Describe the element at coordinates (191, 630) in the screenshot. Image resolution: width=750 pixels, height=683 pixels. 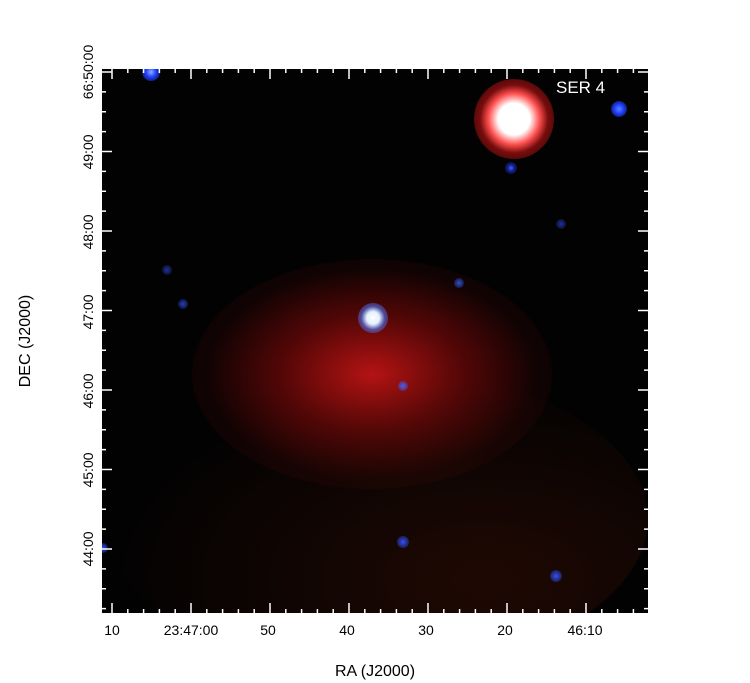
I see `x-tick-label: 23:47:00` at that location.